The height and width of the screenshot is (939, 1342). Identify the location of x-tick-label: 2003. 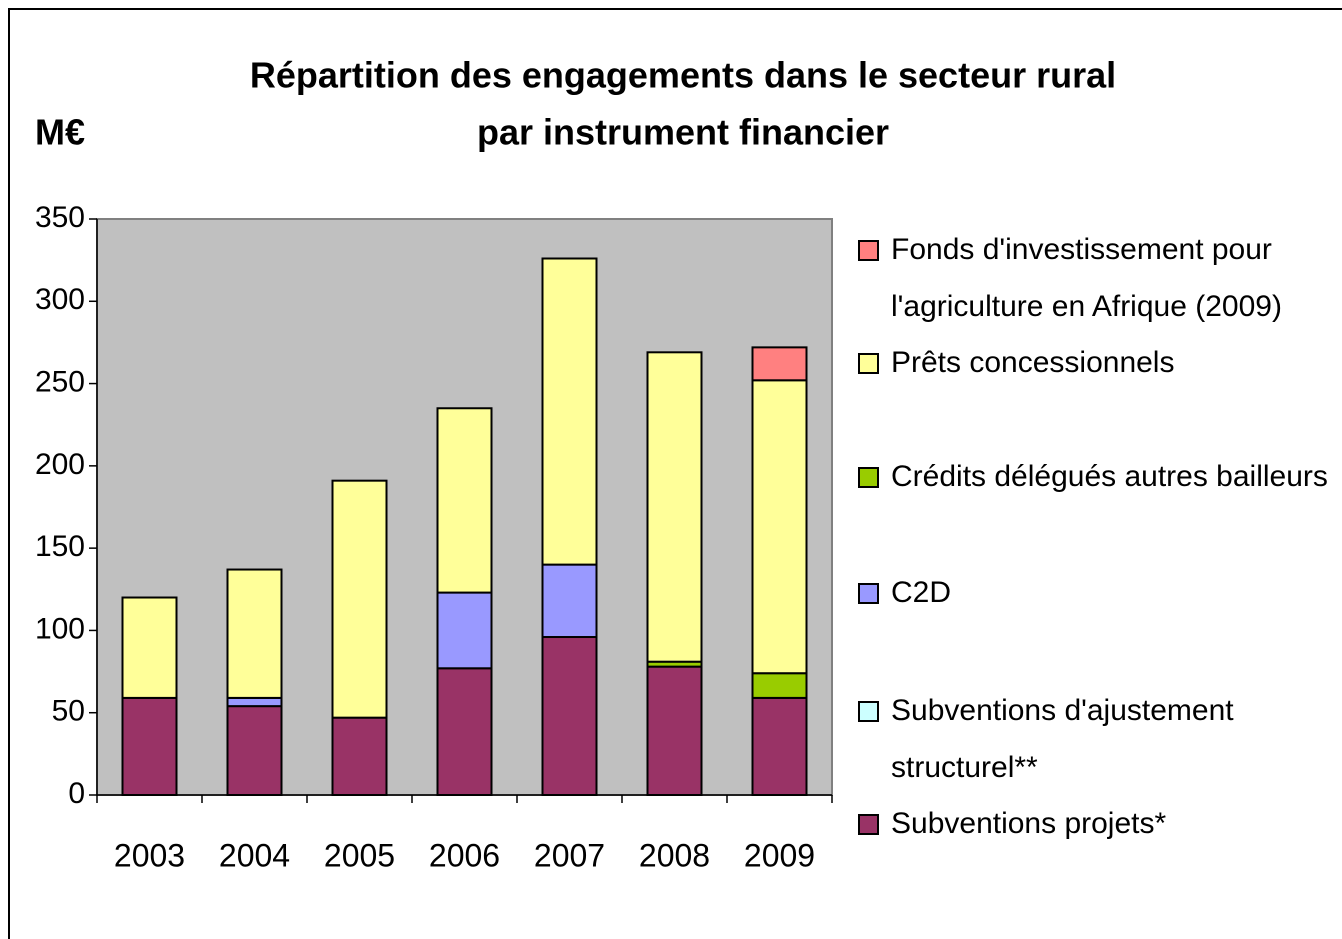
(149, 855).